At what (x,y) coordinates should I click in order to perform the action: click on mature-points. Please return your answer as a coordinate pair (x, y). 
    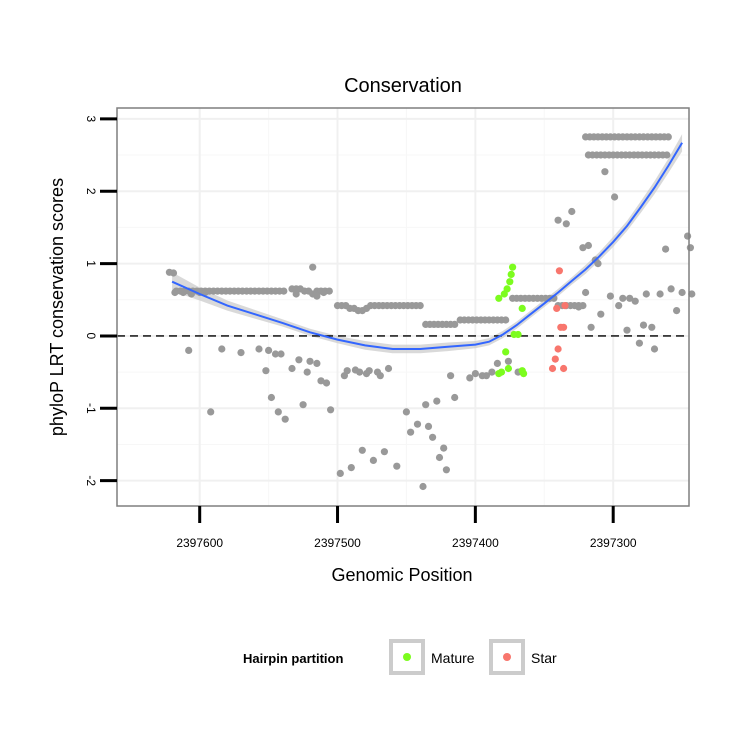
    Looking at the image, I should click on (511, 320).